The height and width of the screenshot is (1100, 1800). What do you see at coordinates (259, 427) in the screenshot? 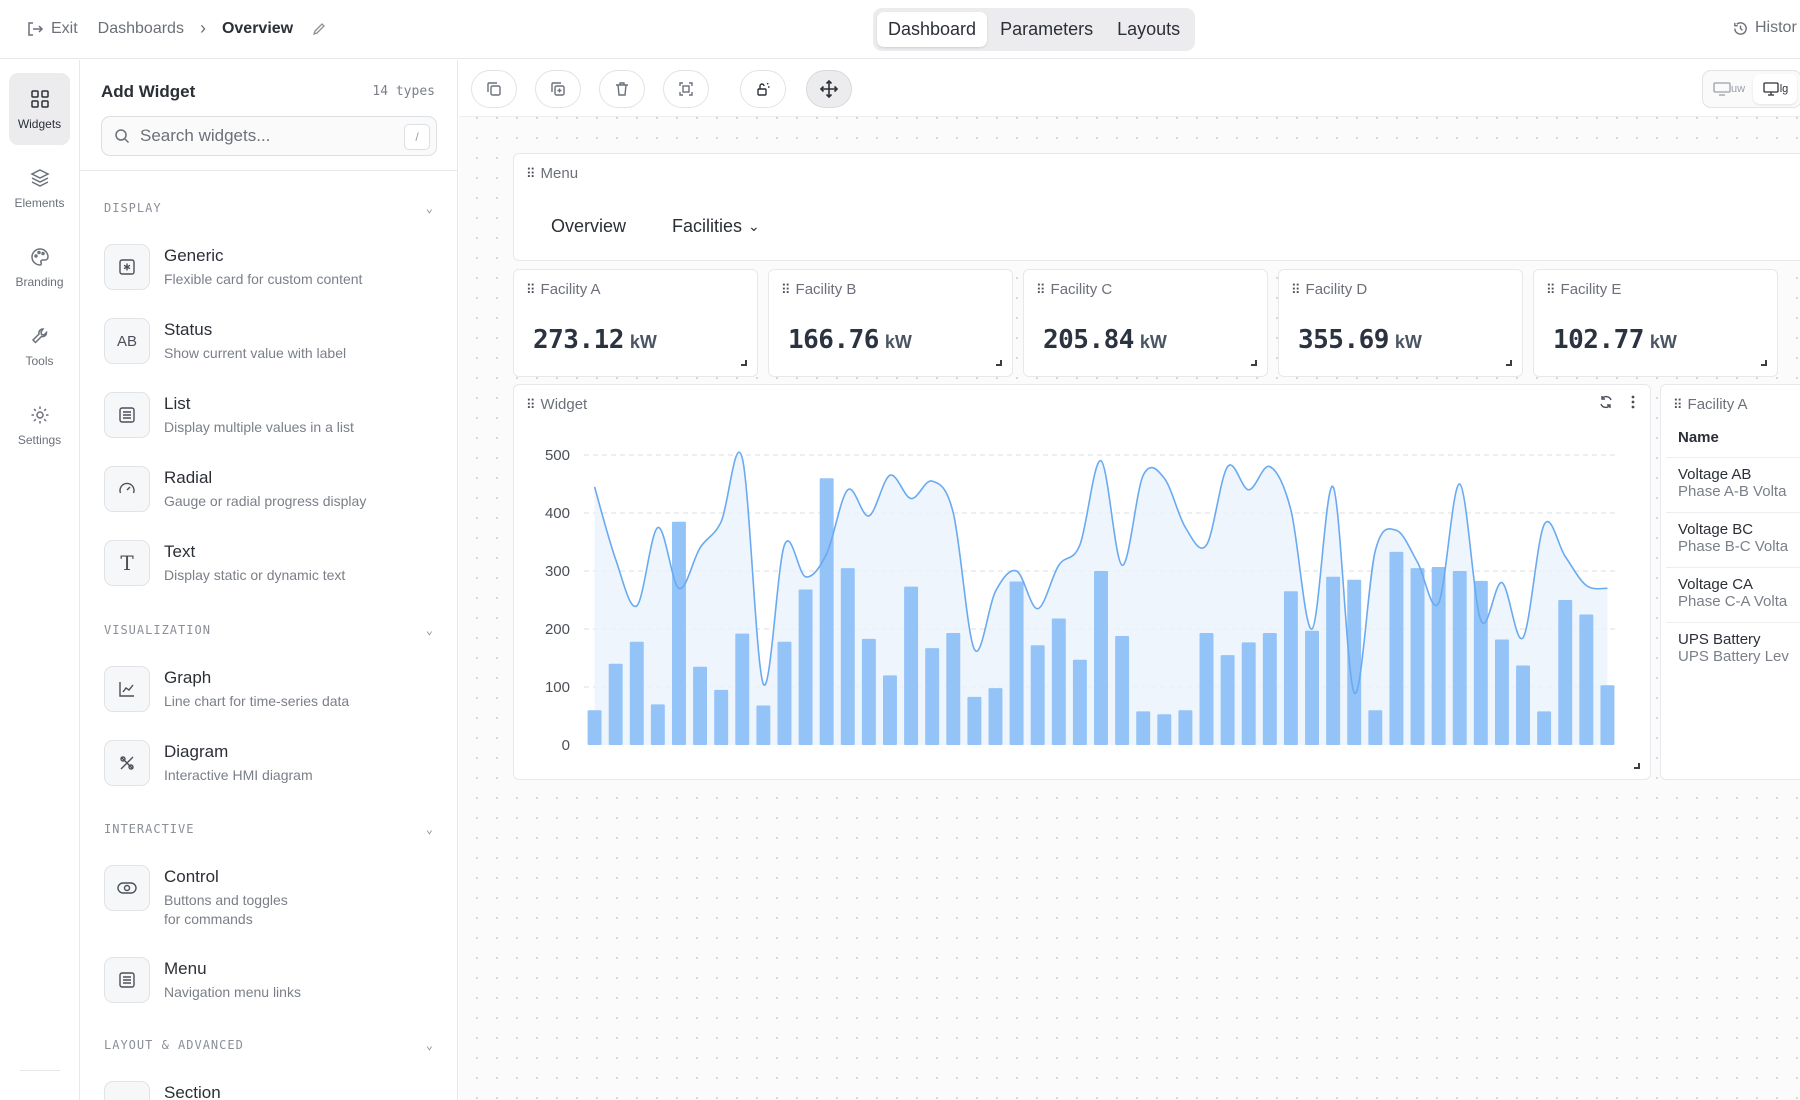
I see `widget-desc: Display multiple values in a list` at bounding box center [259, 427].